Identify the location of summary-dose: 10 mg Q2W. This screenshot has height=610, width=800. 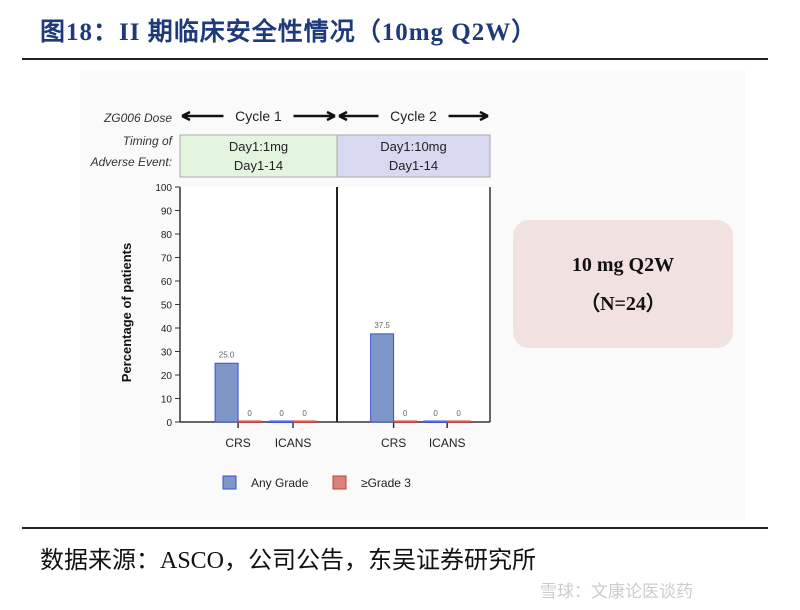
(623, 265).